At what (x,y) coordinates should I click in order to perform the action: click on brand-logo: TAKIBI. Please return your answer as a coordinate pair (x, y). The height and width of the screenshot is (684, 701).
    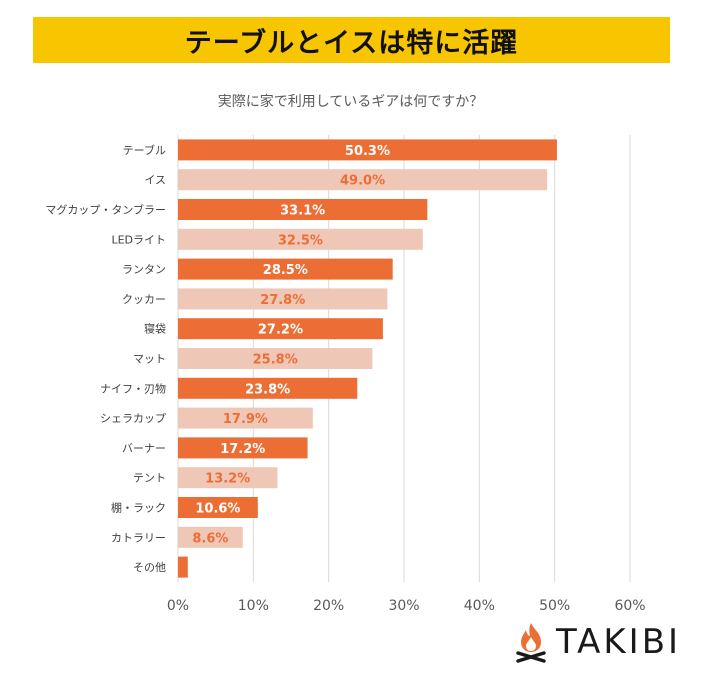
    Looking at the image, I should click on (597, 642).